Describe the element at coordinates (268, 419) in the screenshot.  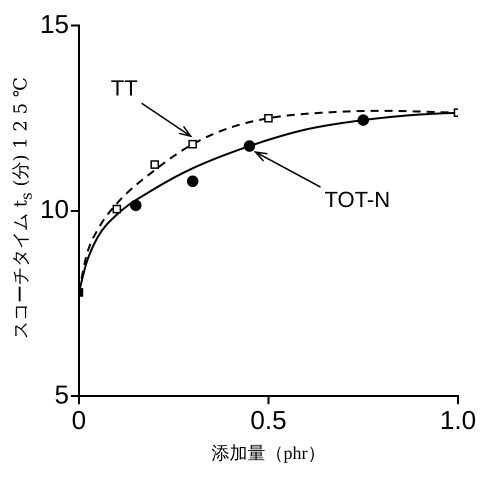
I see `x-tick-label: 0.5` at that location.